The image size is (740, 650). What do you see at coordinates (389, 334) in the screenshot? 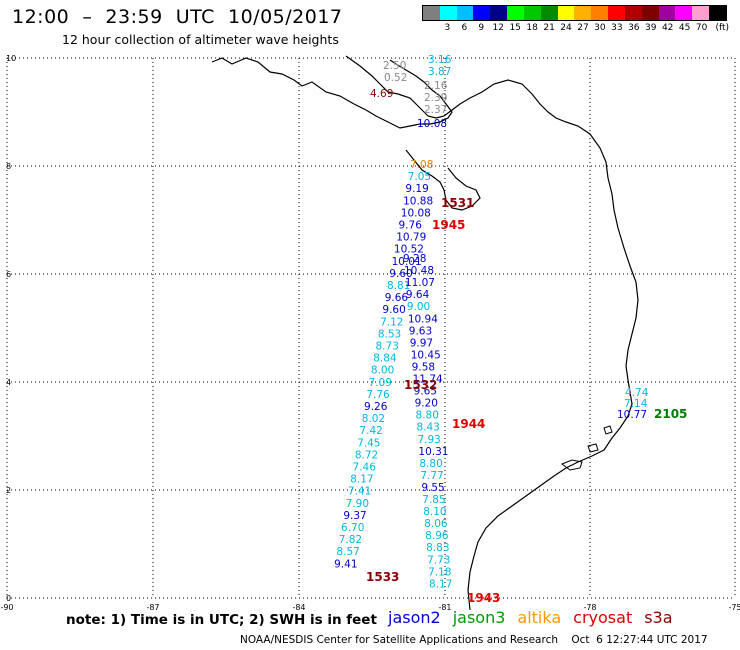
I see `wave-height-value: 8.53` at bounding box center [389, 334].